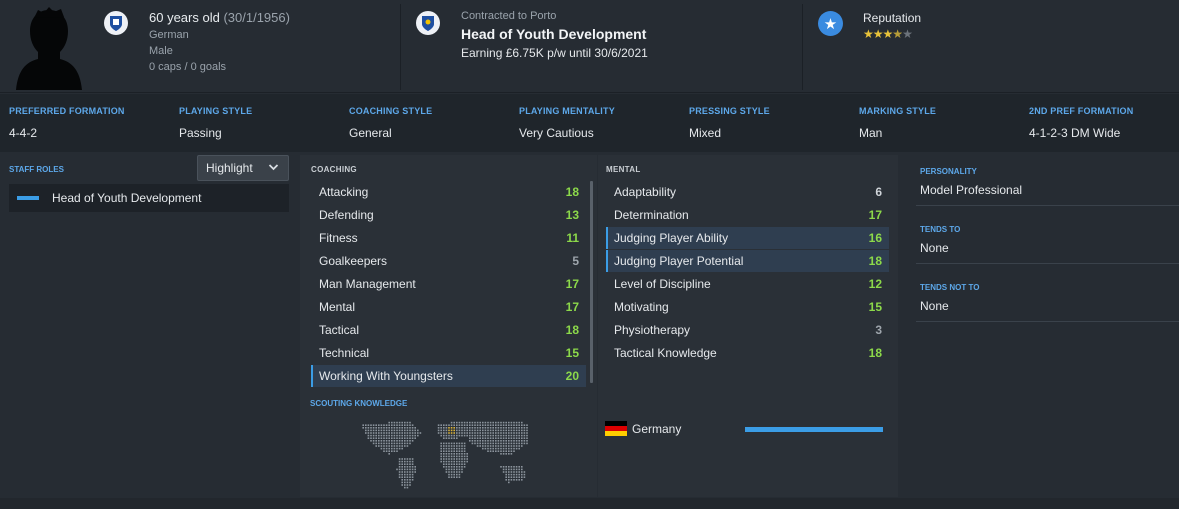  Describe the element at coordinates (509, 16) in the screenshot. I see `contracted-club: Contracted to Porto` at that location.